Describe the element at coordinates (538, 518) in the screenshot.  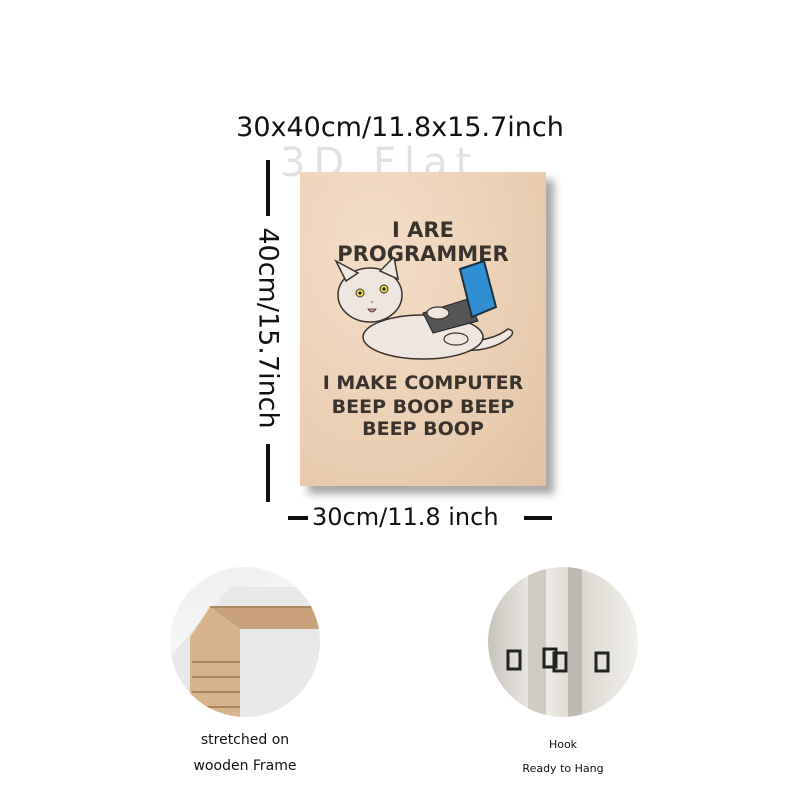
I see `width-dimension-line-right` at that location.